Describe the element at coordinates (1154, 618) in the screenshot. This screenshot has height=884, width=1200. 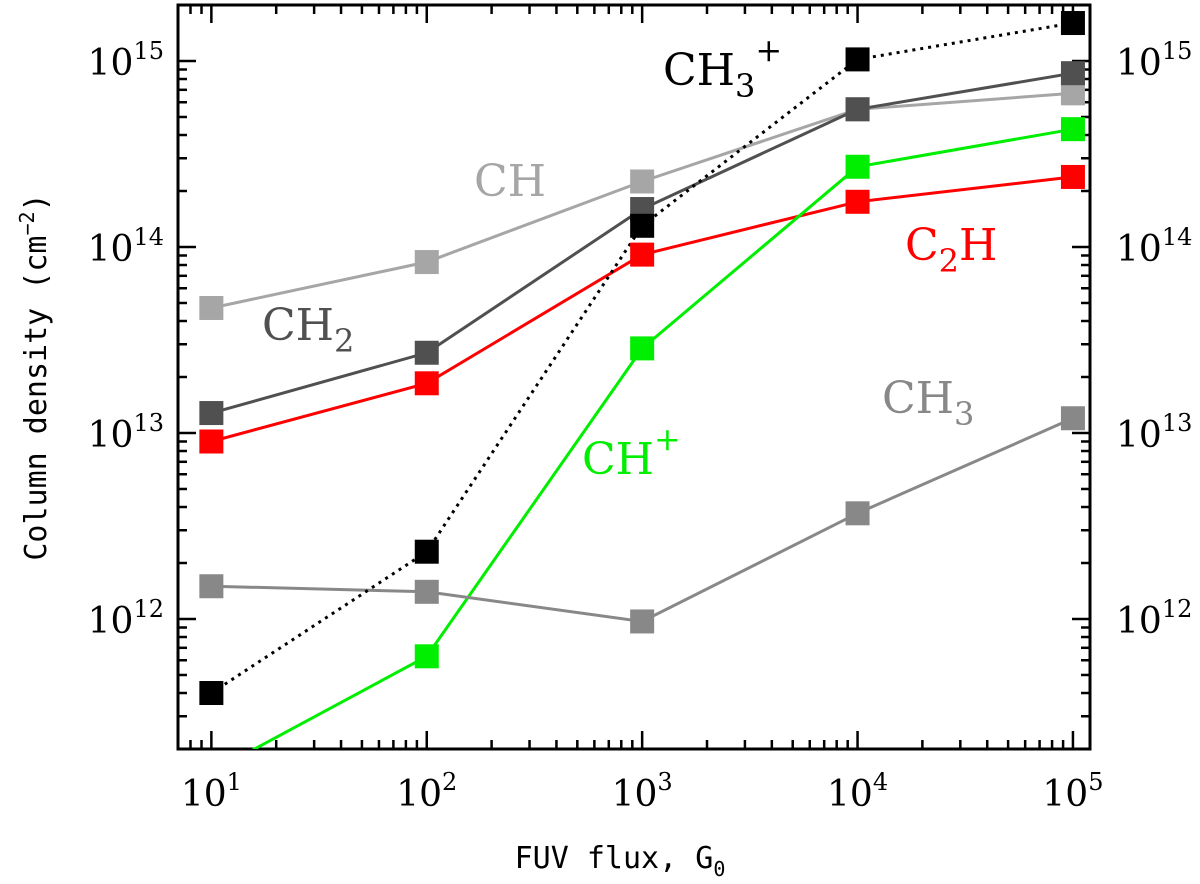
I see `y-tick-label-right: 1012` at that location.